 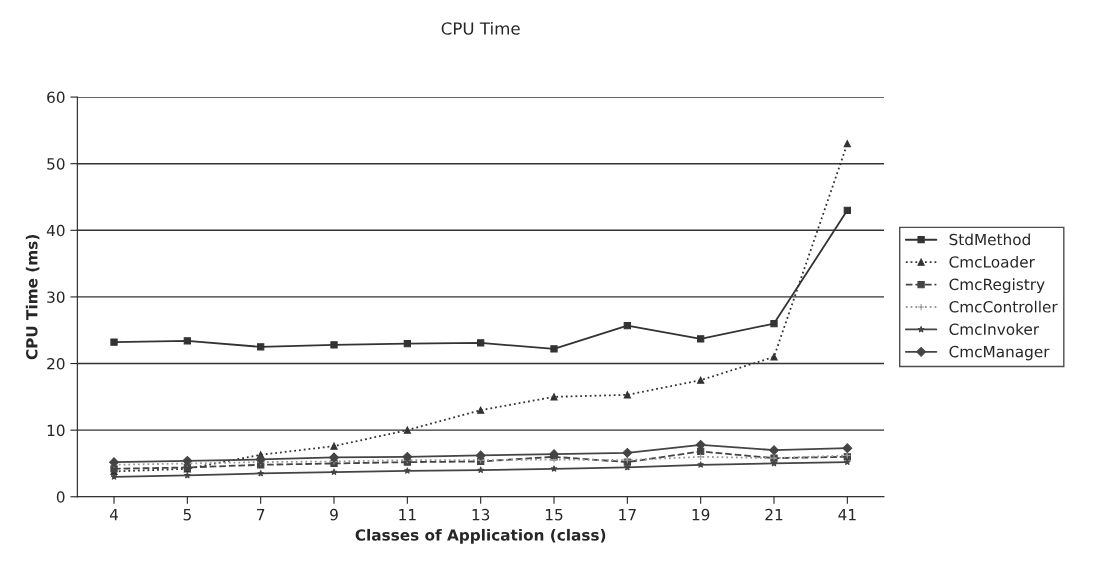 What do you see at coordinates (997, 286) in the screenshot?
I see `legend-label: CmcRegistry` at bounding box center [997, 286].